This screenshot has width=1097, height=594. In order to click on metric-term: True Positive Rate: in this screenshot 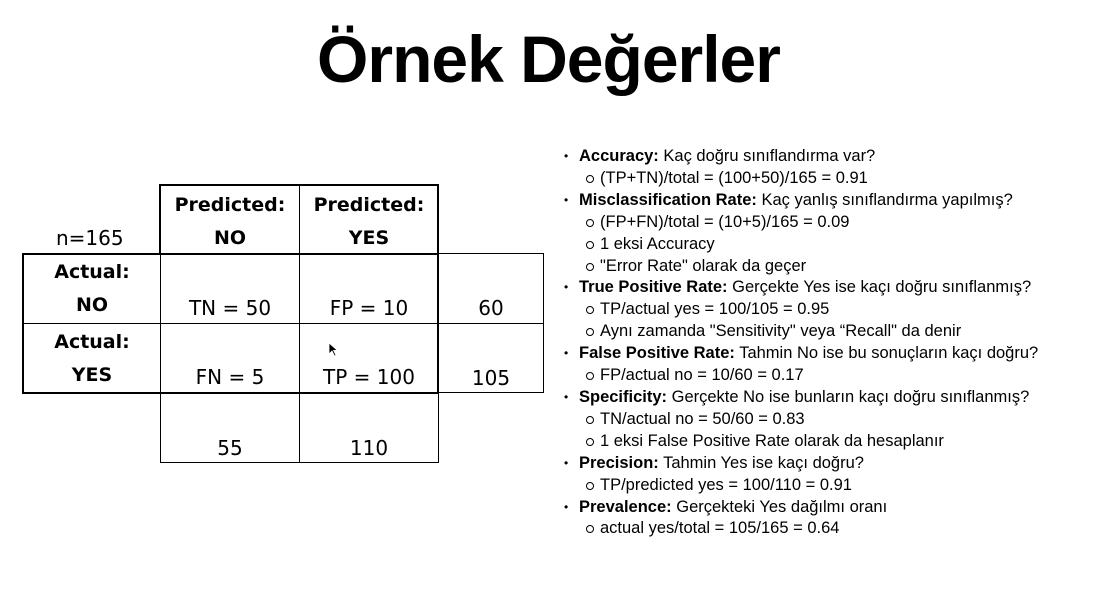, I will do `click(653, 287)`.